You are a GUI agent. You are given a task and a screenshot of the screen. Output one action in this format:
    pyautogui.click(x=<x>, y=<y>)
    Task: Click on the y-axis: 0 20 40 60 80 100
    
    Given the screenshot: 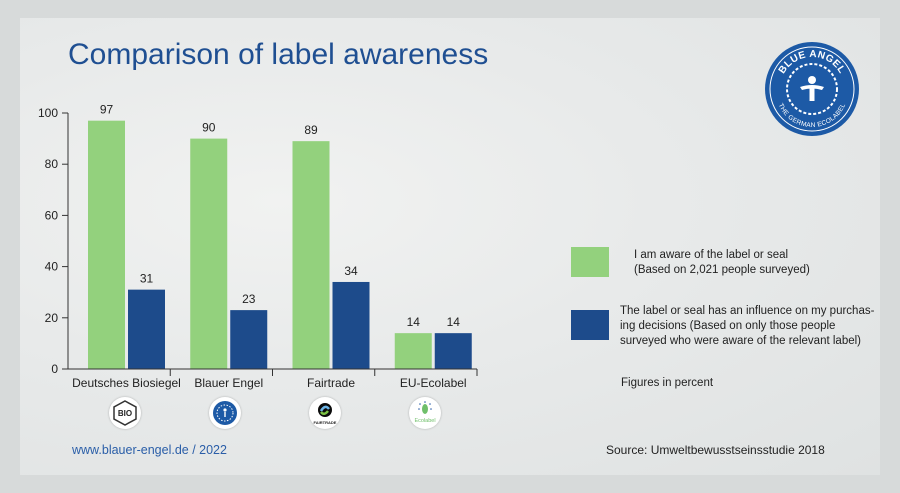 What is the action you would take?
    pyautogui.click(x=53, y=241)
    